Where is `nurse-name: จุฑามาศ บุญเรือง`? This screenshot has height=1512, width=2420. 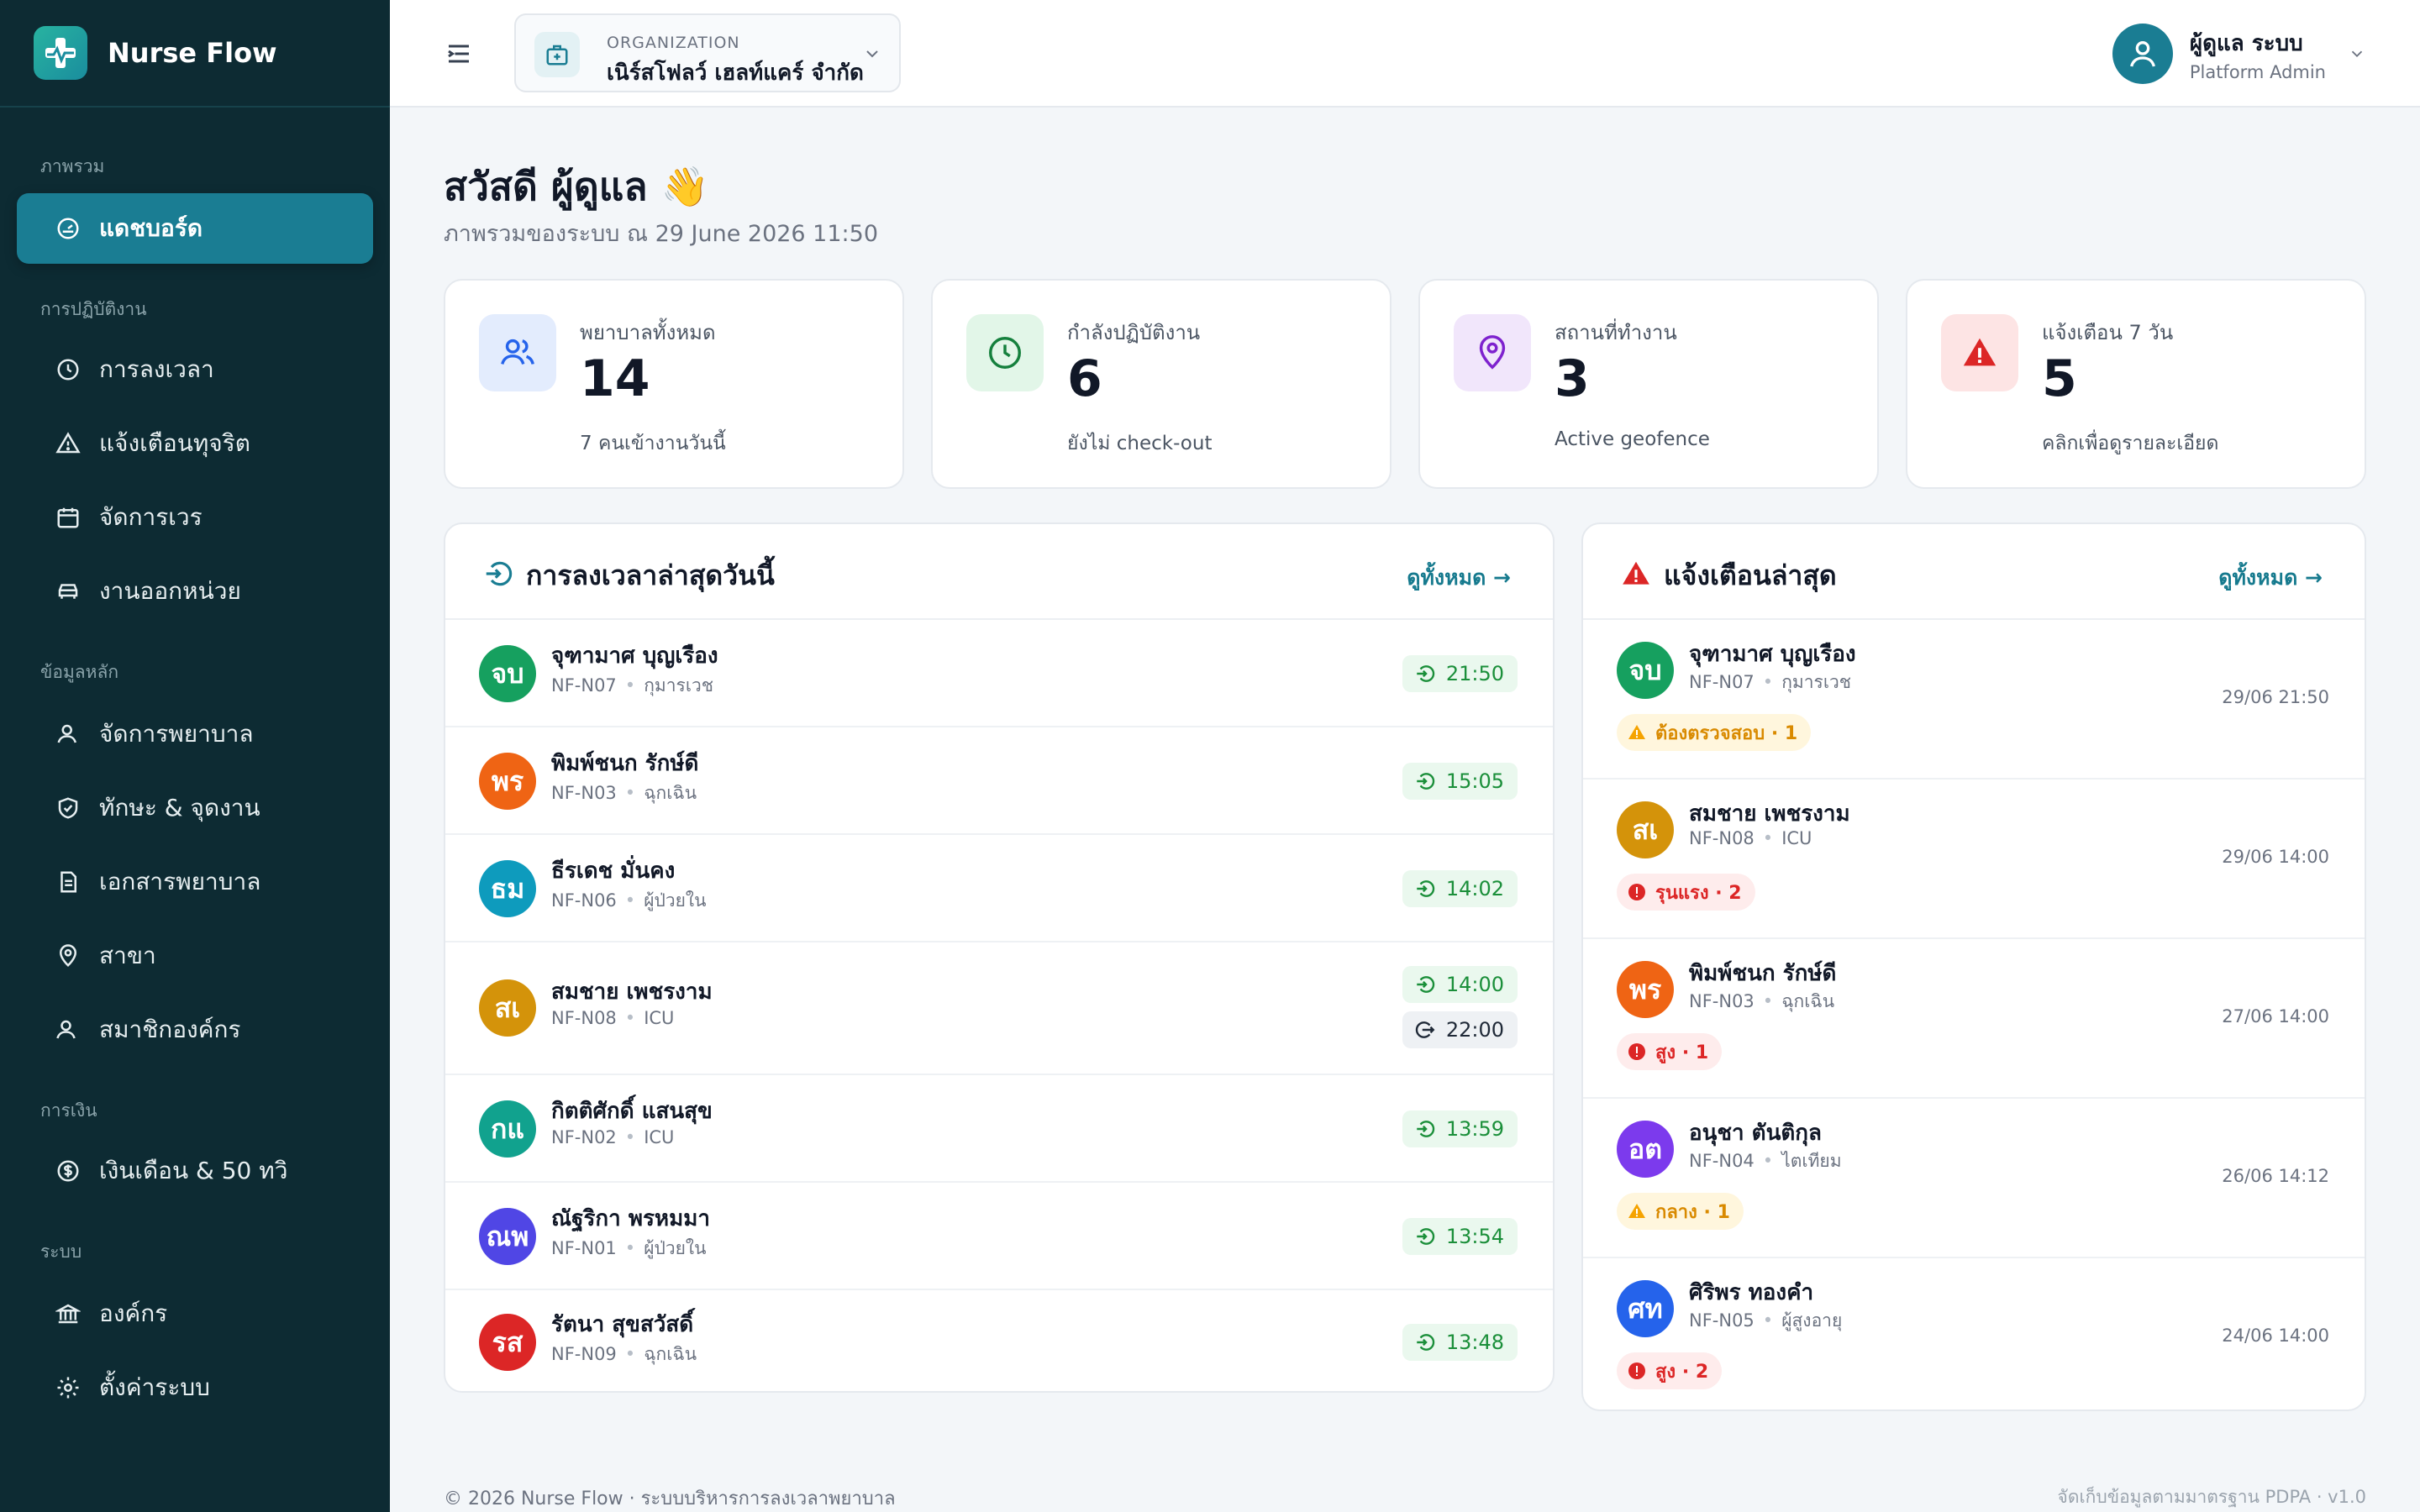 nurse-name: จุฑามาศ บุญเรือง is located at coordinates (634, 656).